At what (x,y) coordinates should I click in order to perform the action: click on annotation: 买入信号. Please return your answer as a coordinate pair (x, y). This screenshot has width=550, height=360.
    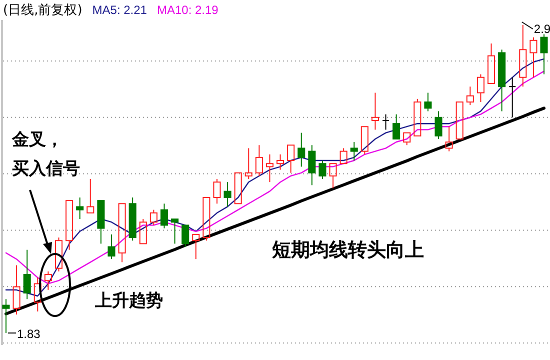
    Looking at the image, I should click on (46, 169).